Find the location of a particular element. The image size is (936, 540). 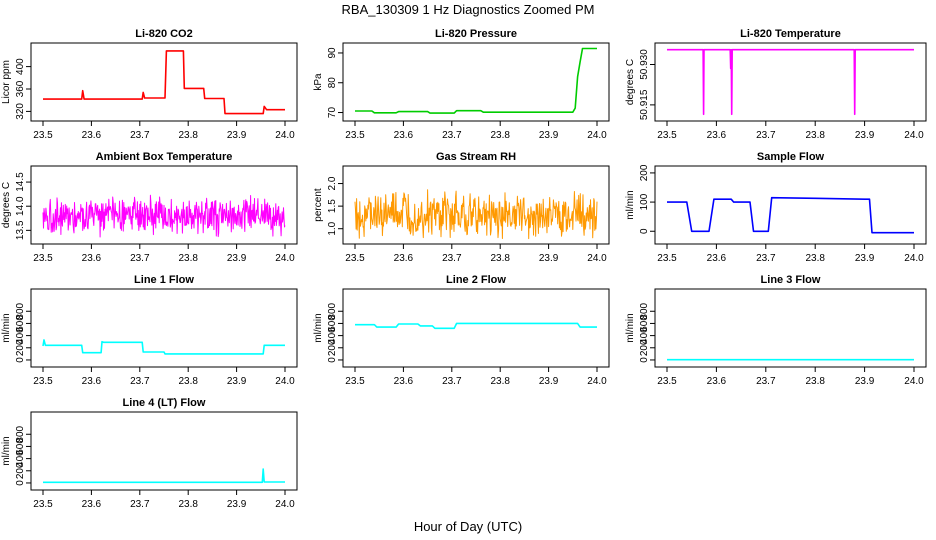

y-tick-label: 1.0 is located at coordinates (332, 228).